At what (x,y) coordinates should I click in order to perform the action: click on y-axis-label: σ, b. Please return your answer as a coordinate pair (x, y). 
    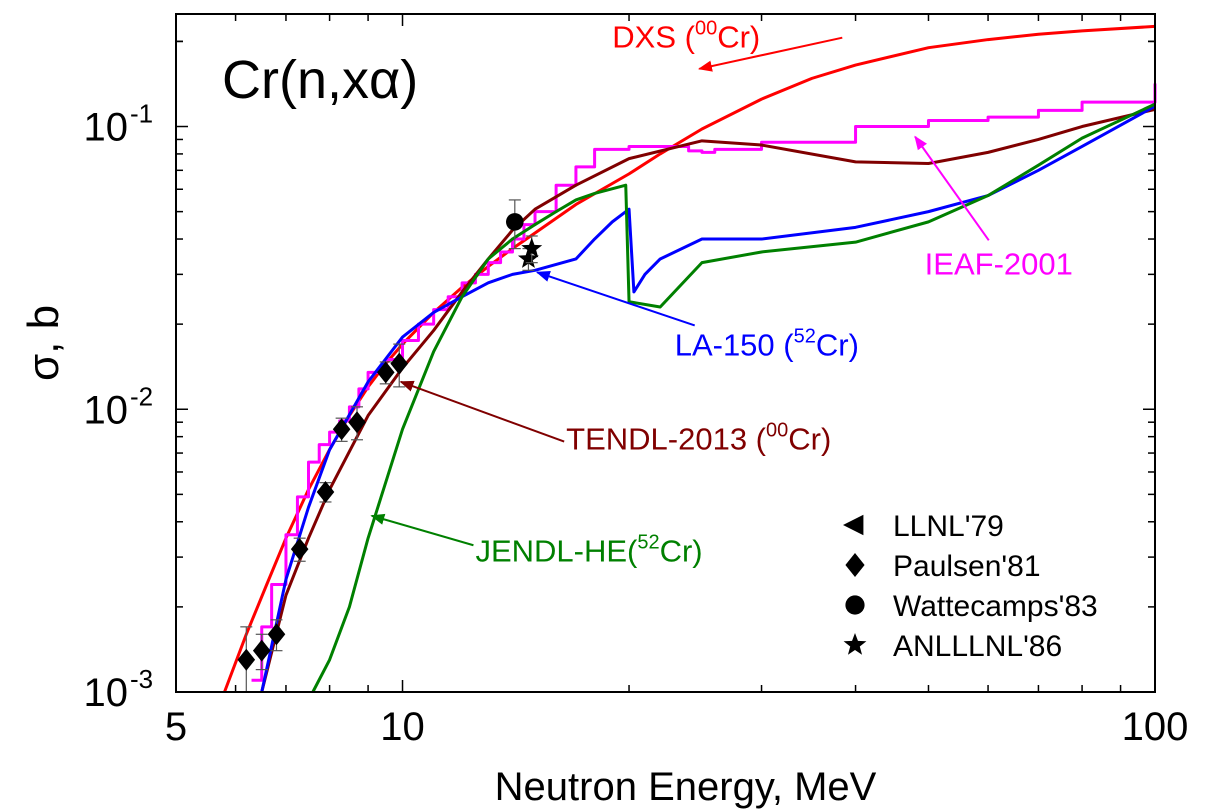
    Looking at the image, I should click on (43, 343).